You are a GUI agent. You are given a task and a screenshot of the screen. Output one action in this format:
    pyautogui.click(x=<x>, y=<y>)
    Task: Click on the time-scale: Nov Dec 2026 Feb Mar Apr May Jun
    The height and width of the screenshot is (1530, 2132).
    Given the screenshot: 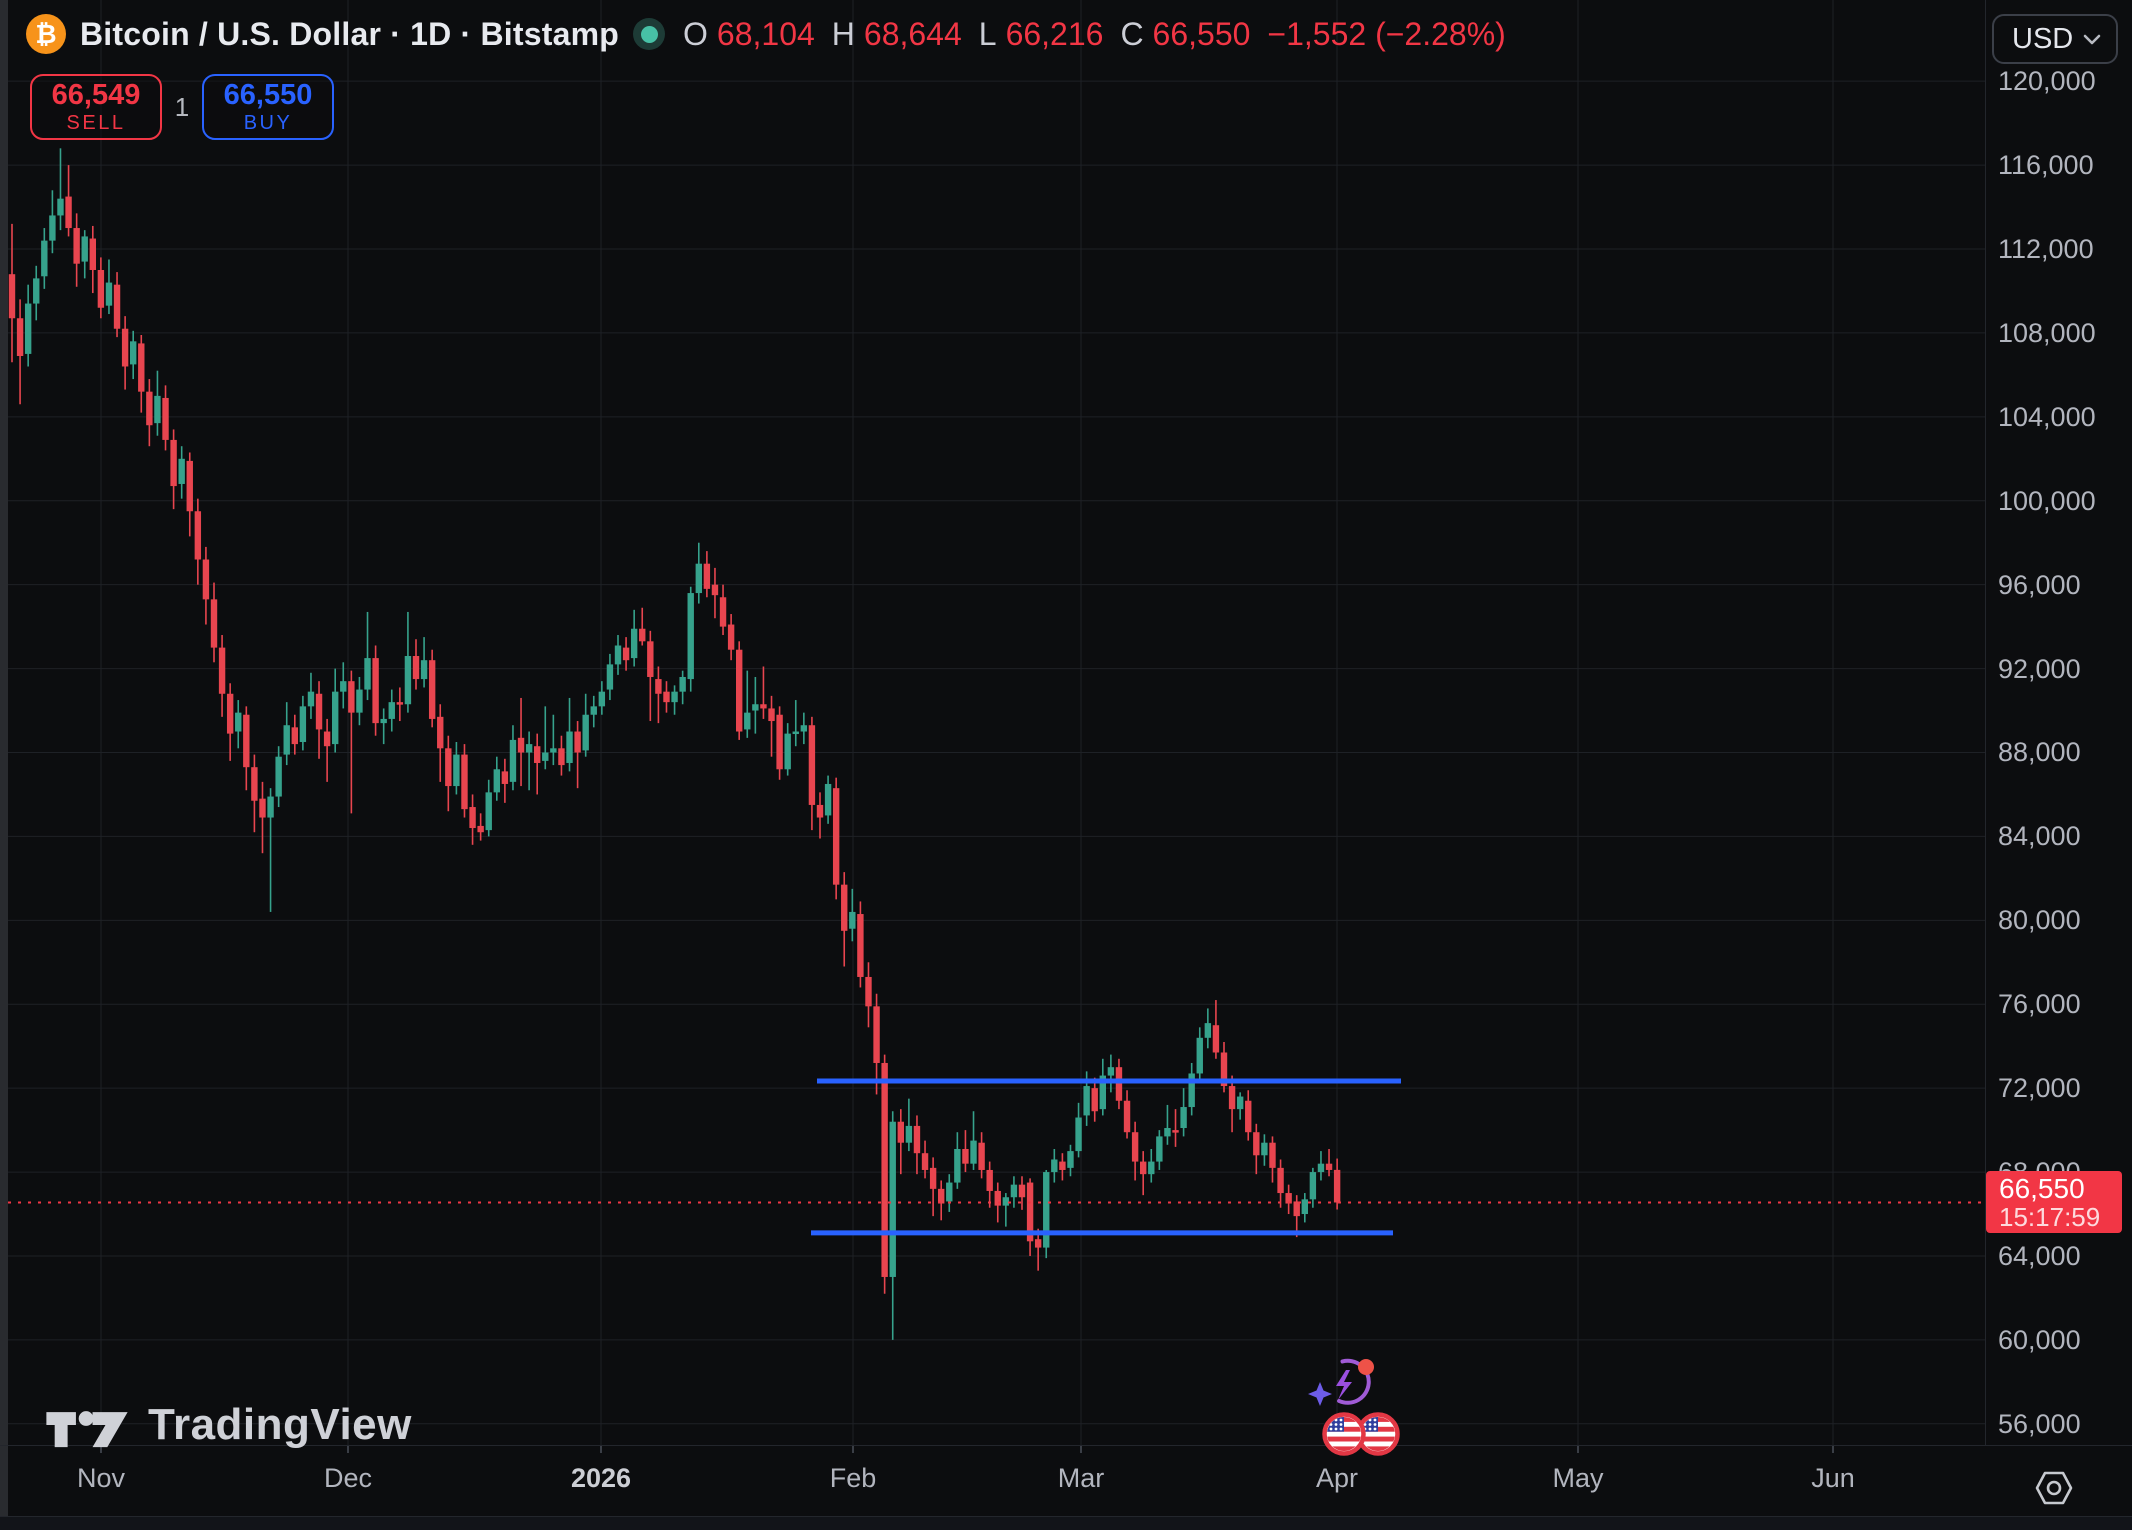 What is the action you would take?
    pyautogui.click(x=992, y=1478)
    